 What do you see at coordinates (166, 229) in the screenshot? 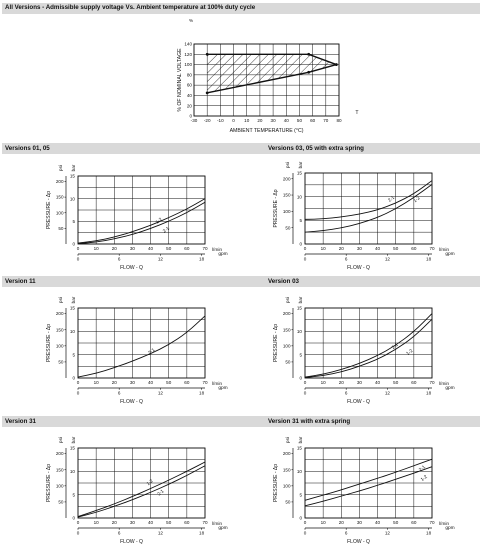
I see `v0105-series-label-2-1: 2-1` at bounding box center [166, 229].